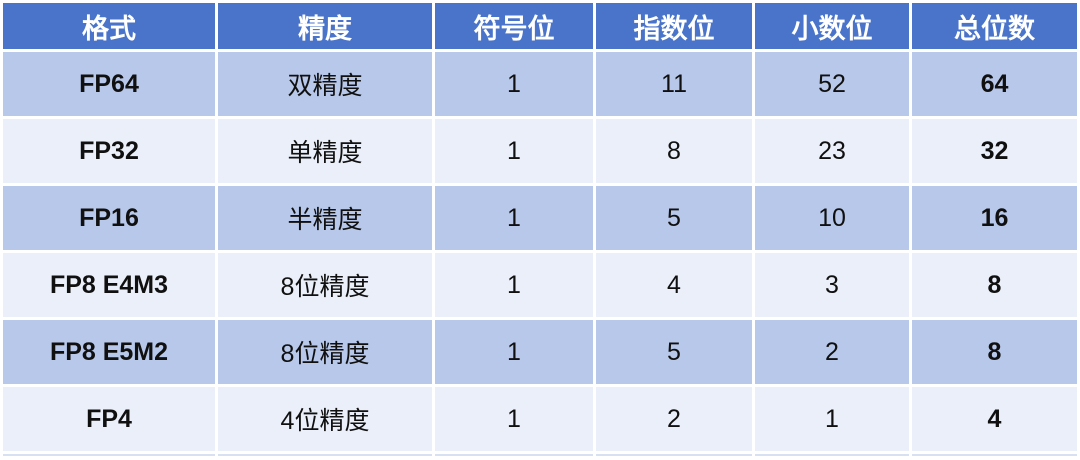 The height and width of the screenshot is (460, 1080). What do you see at coordinates (109, 352) in the screenshot?
I see `cell-format: FP8 E5M2` at bounding box center [109, 352].